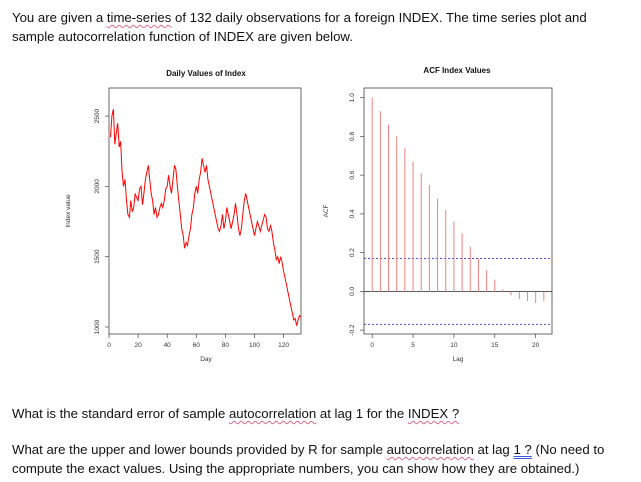  What do you see at coordinates (206, 217) in the screenshot?
I see `ts-series-line` at bounding box center [206, 217].